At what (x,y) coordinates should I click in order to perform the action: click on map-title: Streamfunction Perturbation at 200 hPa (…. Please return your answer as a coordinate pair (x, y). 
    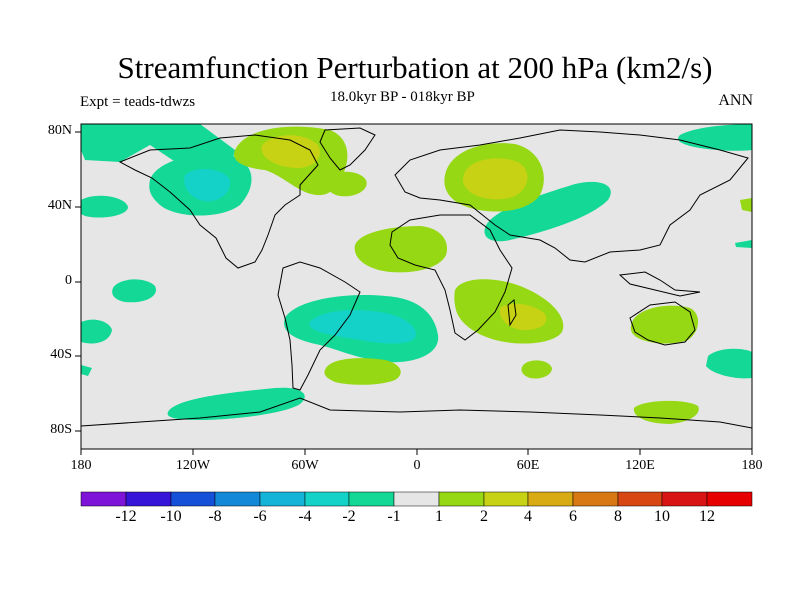
    Looking at the image, I should click on (415, 67).